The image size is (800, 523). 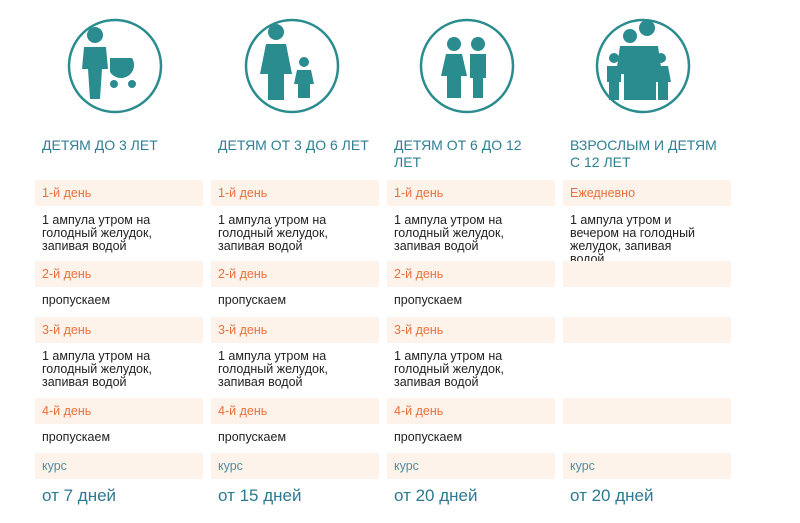 What do you see at coordinates (647, 193) in the screenshot?
I see `day-label: Ежедневно` at bounding box center [647, 193].